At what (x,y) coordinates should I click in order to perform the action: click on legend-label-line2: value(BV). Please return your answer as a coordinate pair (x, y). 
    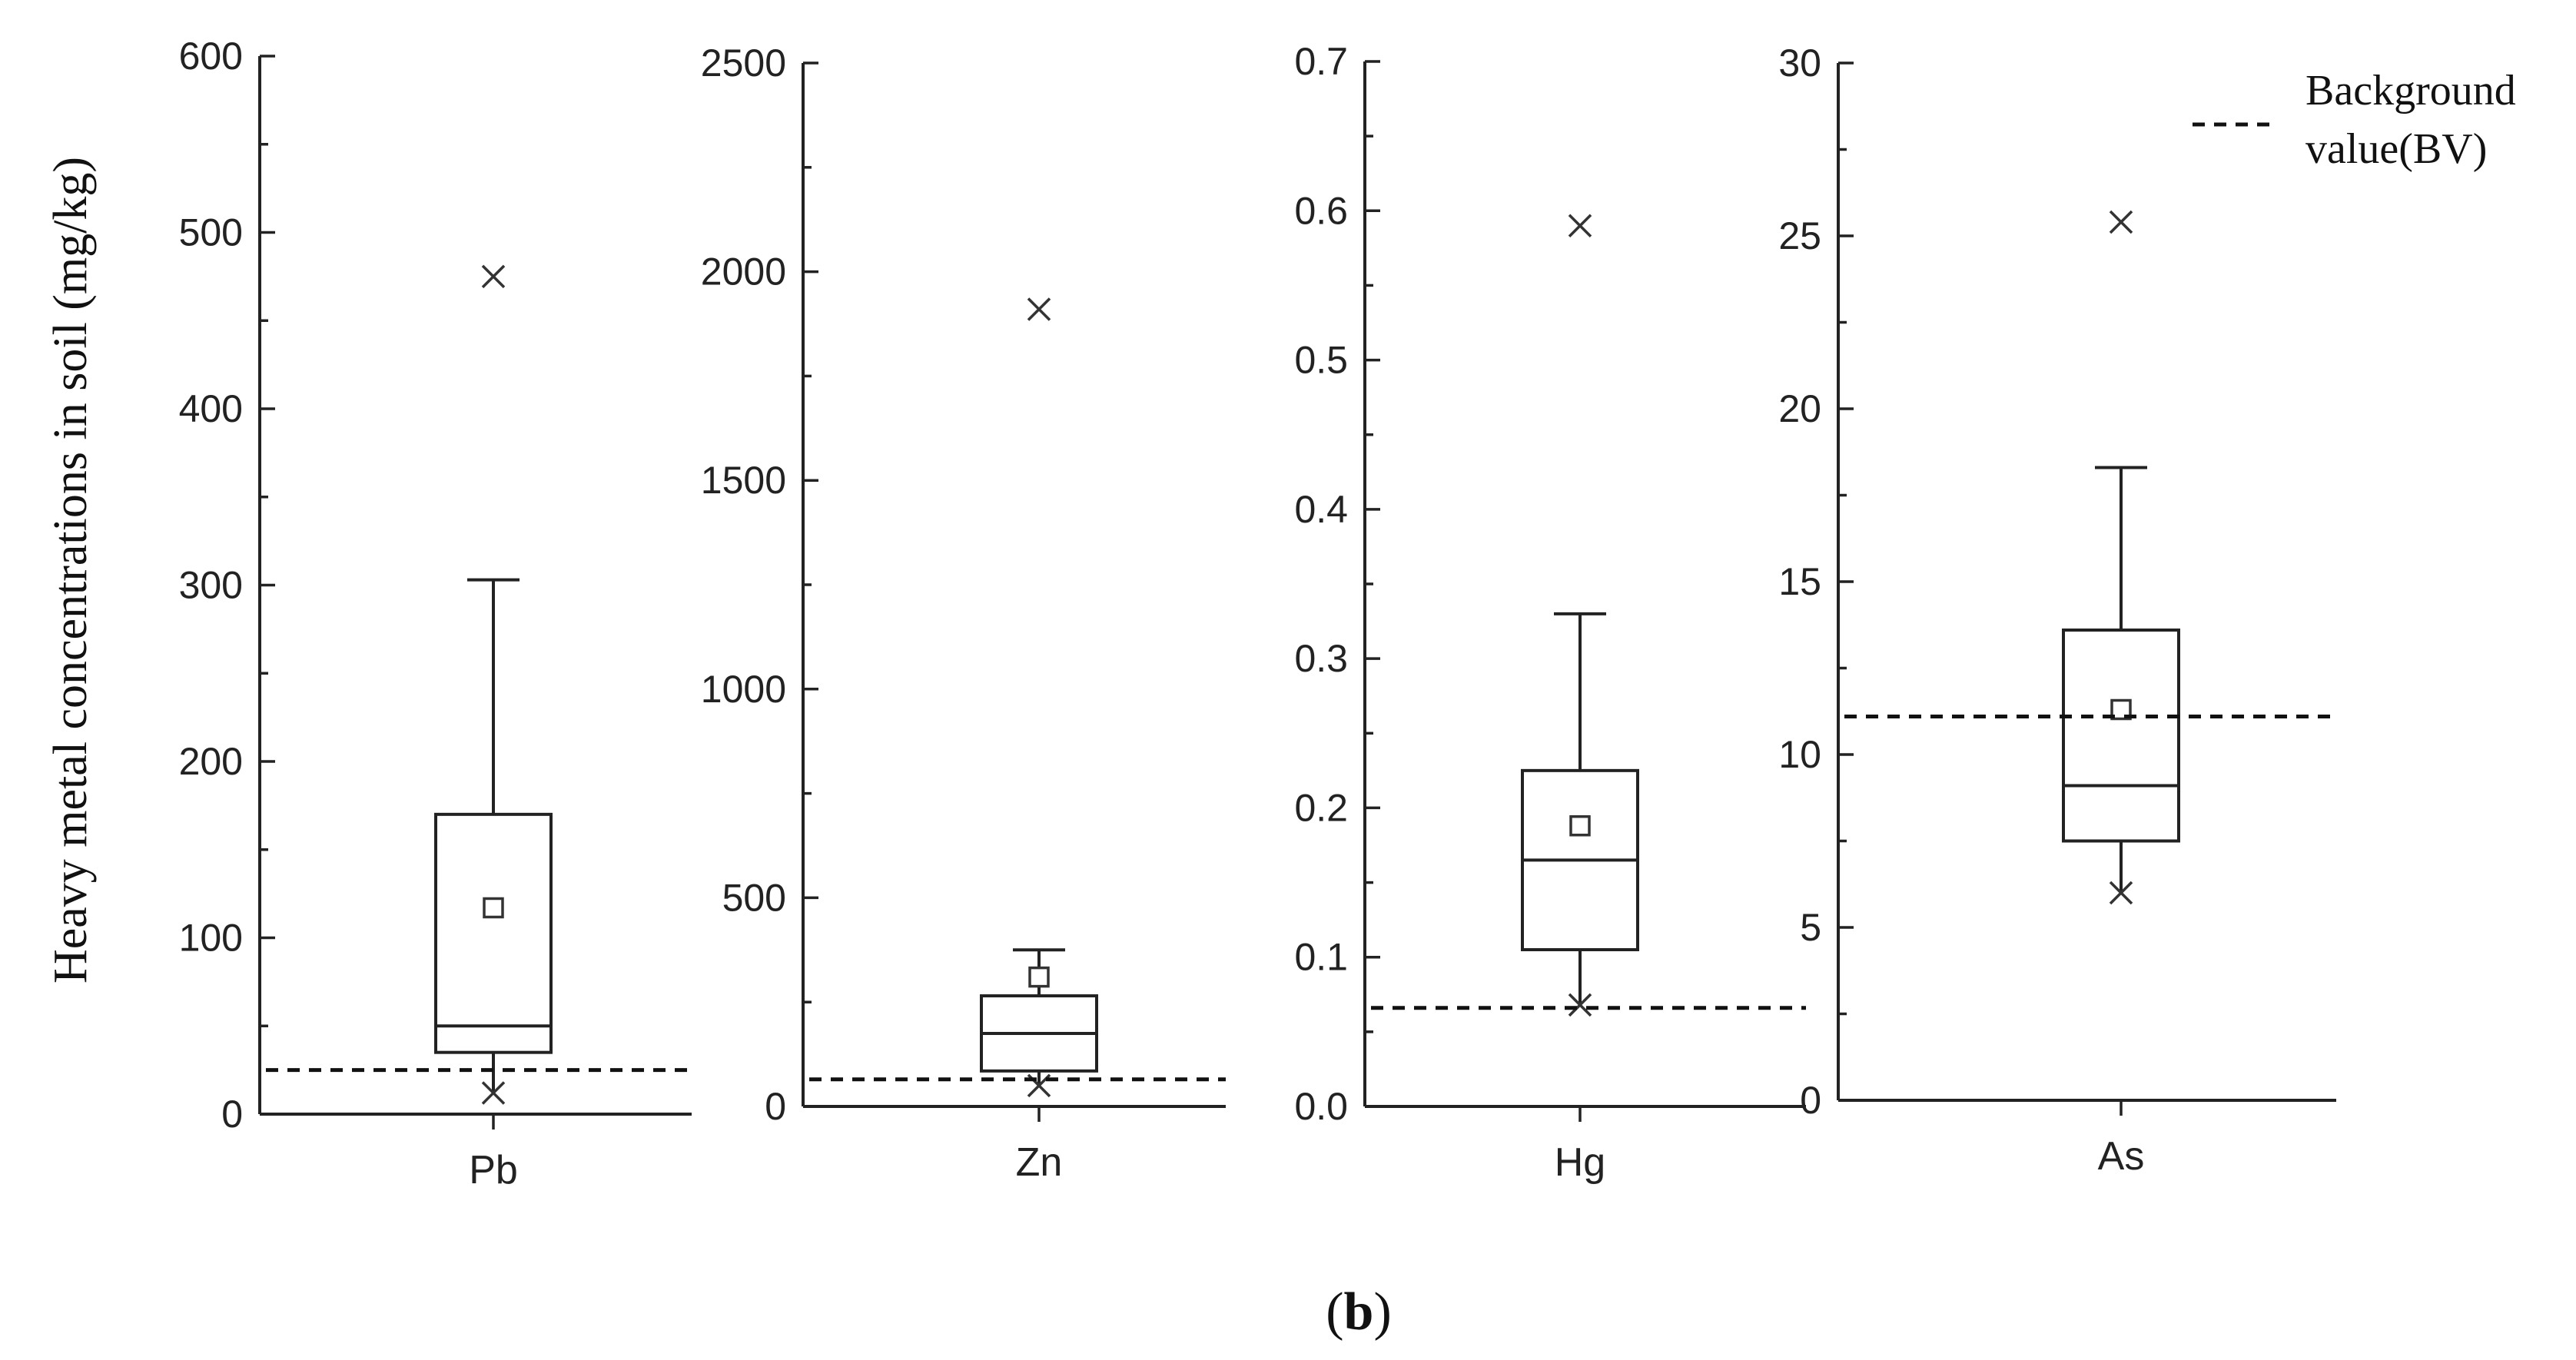
    Looking at the image, I should click on (2396, 149).